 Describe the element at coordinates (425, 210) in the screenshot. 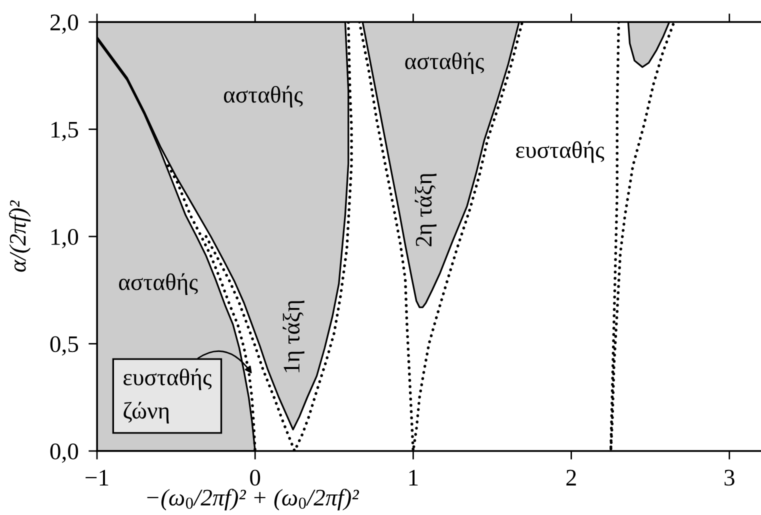

I see `annotation: 2η τάξη` at that location.